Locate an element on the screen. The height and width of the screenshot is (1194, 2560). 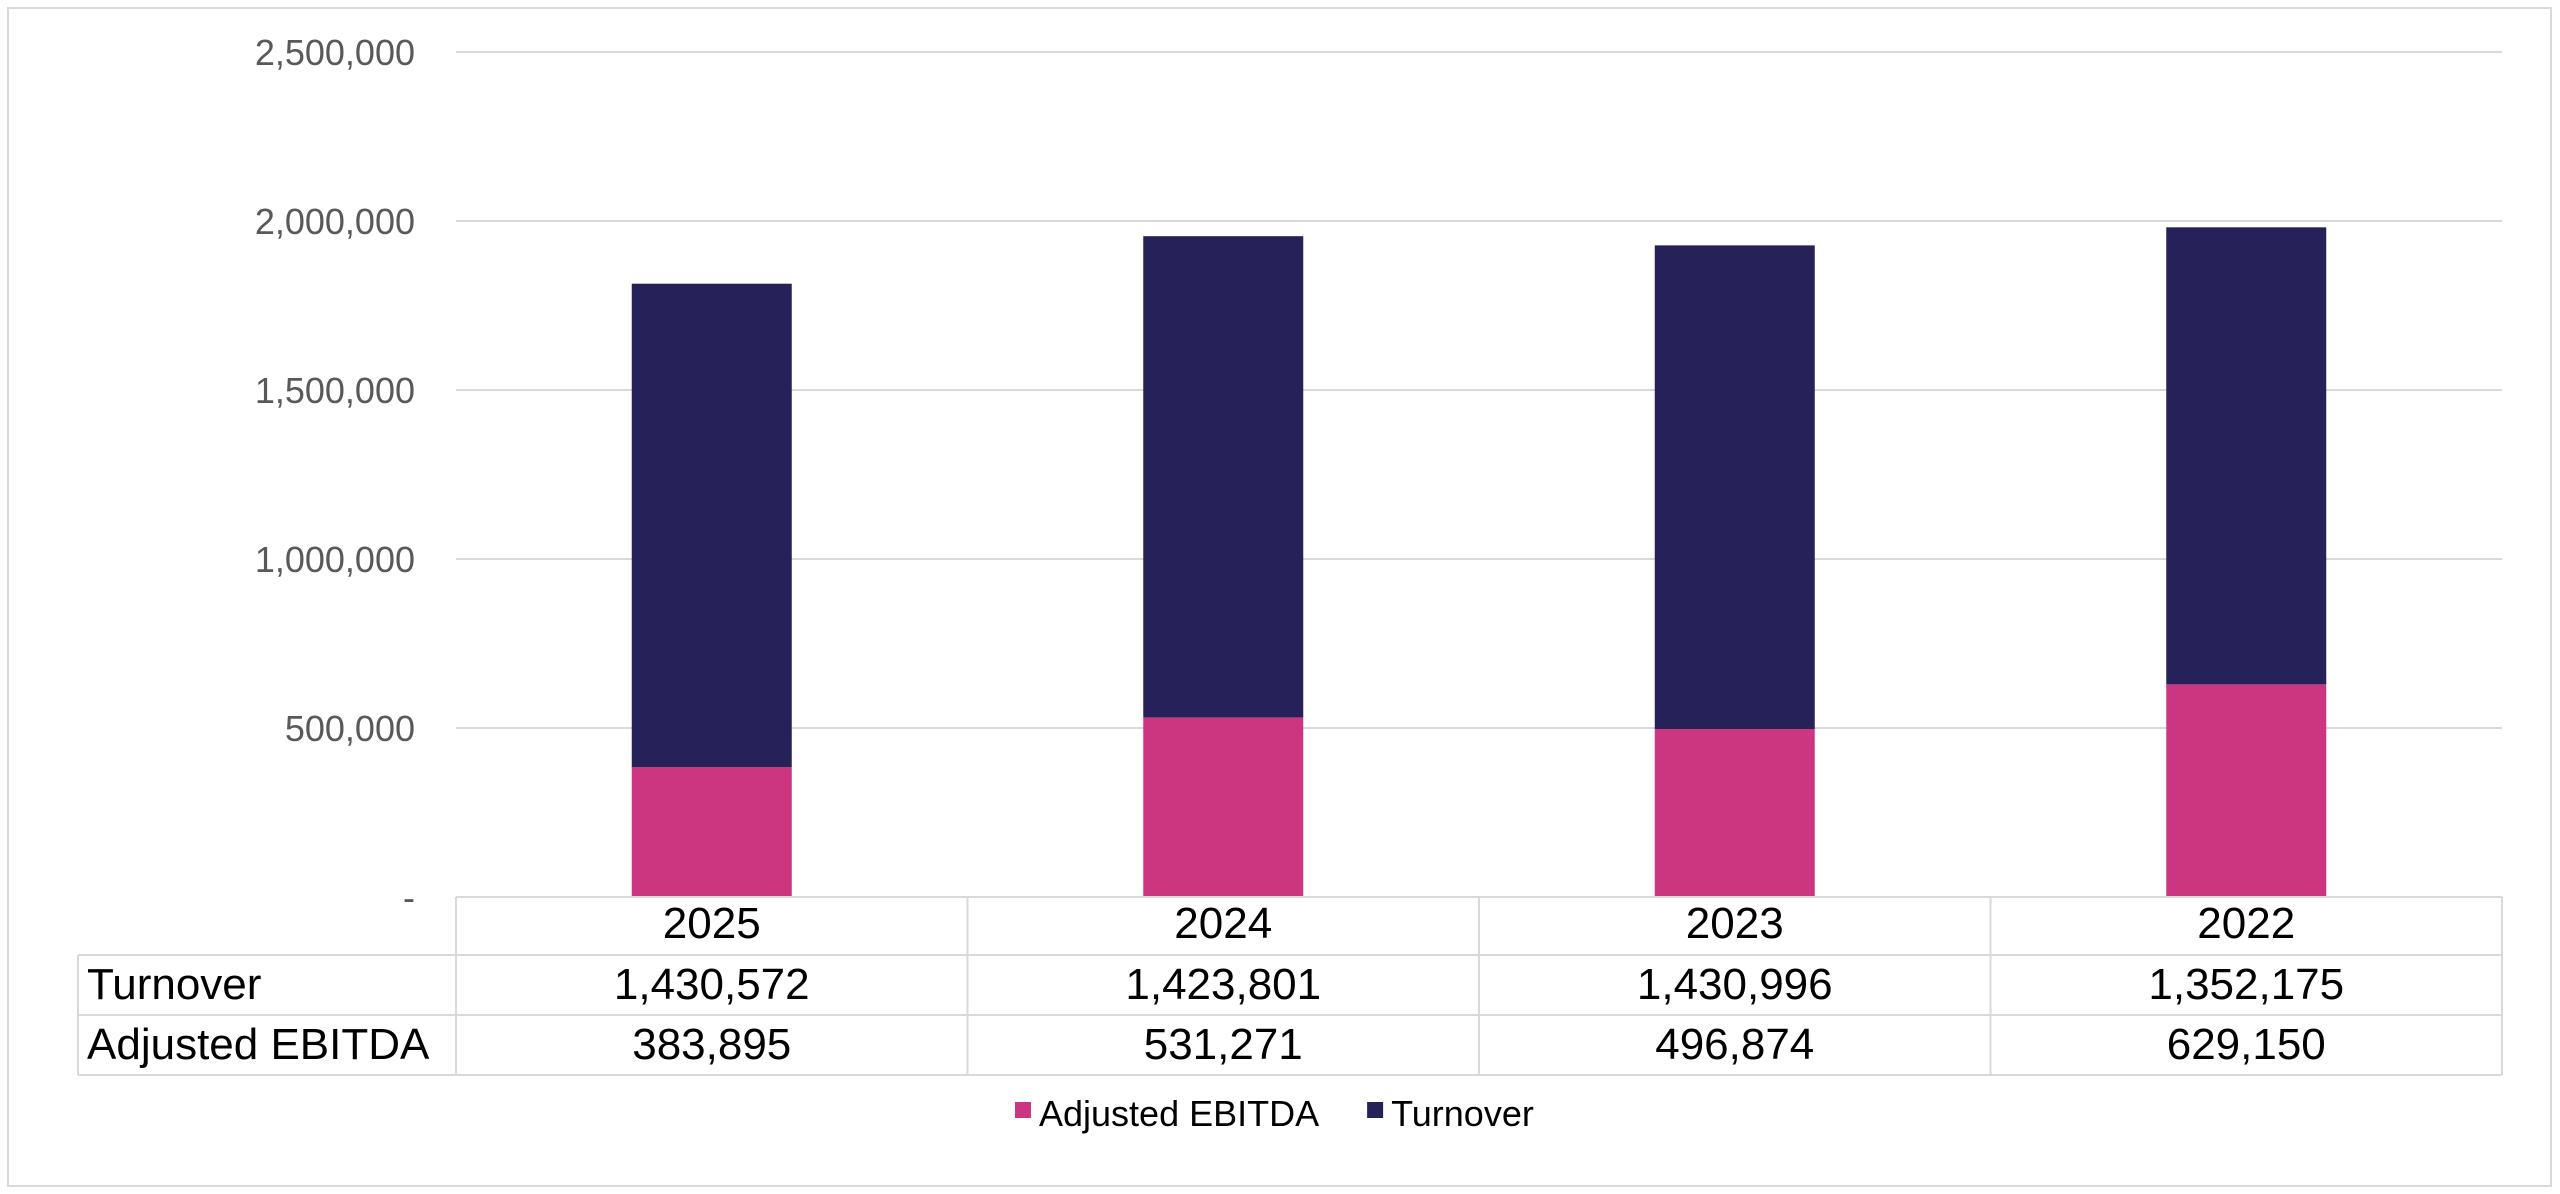
y-tick-label: - is located at coordinates (409, 897).